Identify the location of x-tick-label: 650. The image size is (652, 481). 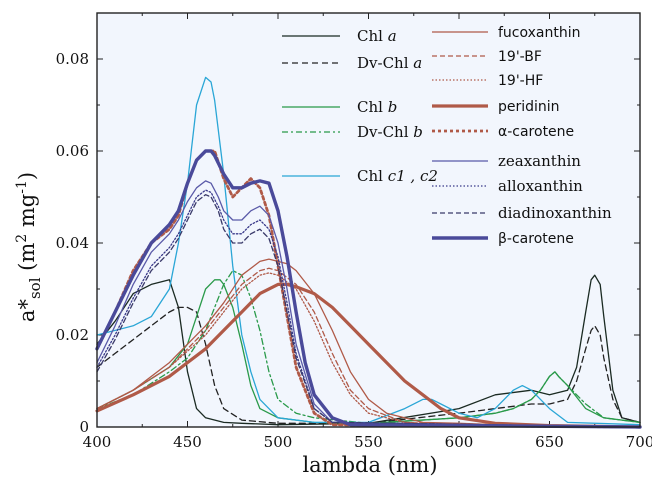
(549, 442).